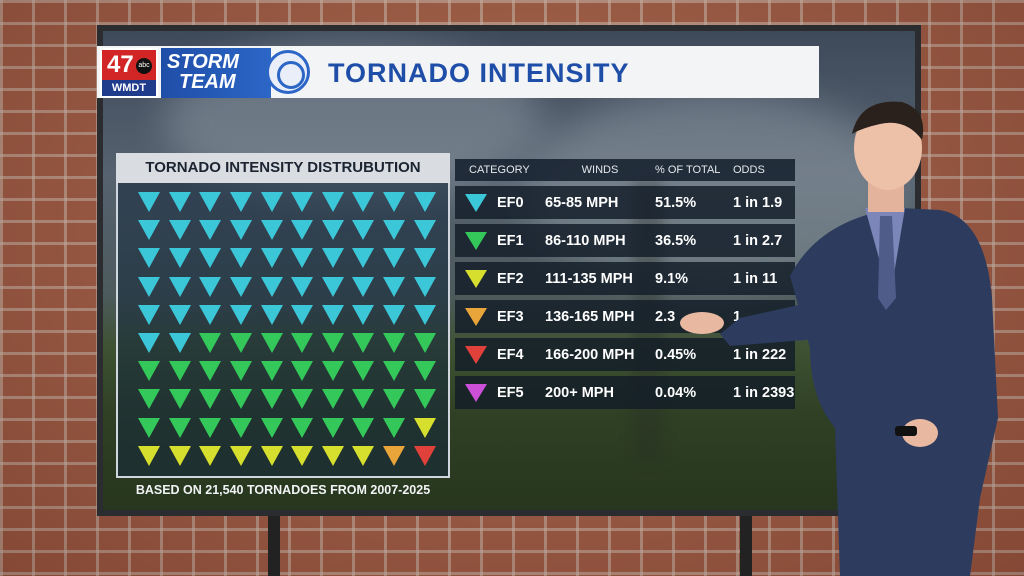 Image resolution: width=1024 pixels, height=576 pixels. What do you see at coordinates (499, 170) in the screenshot?
I see `column-header-category: CATEGORY` at bounding box center [499, 170].